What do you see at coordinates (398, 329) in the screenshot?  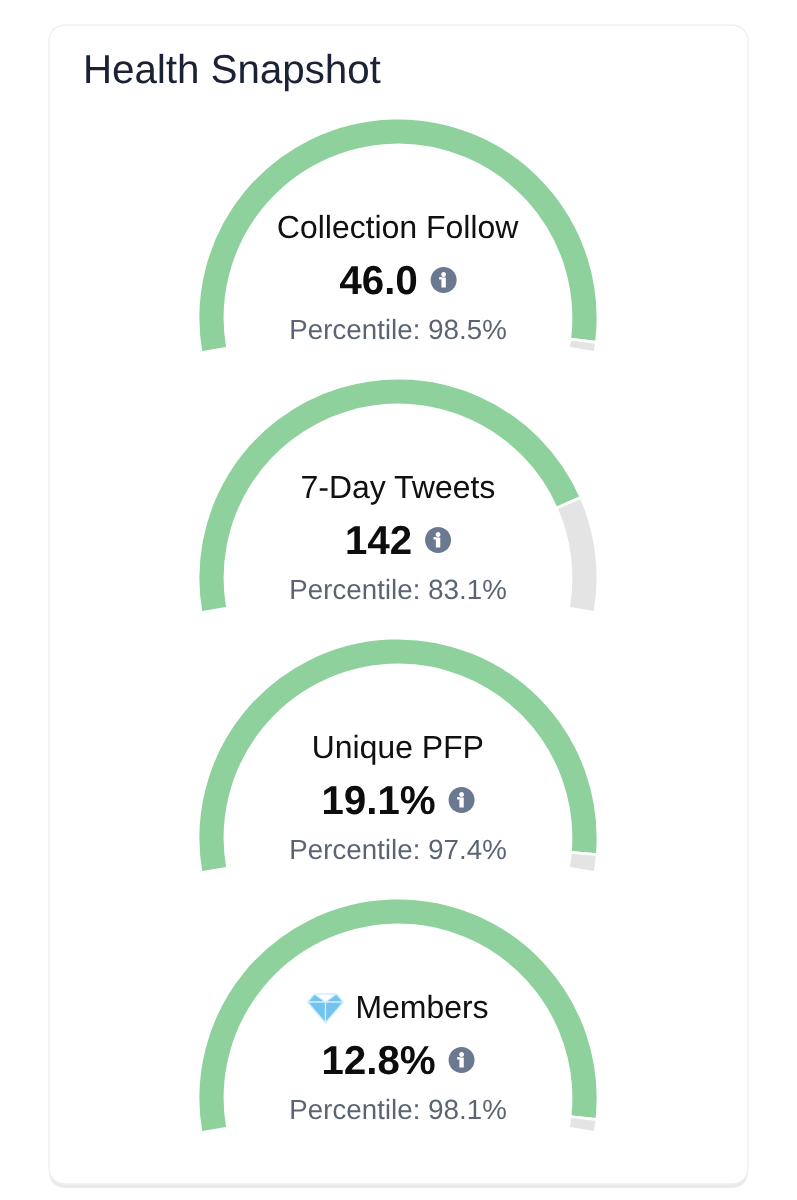 I see `text: Percentile: 98.5%` at bounding box center [398, 329].